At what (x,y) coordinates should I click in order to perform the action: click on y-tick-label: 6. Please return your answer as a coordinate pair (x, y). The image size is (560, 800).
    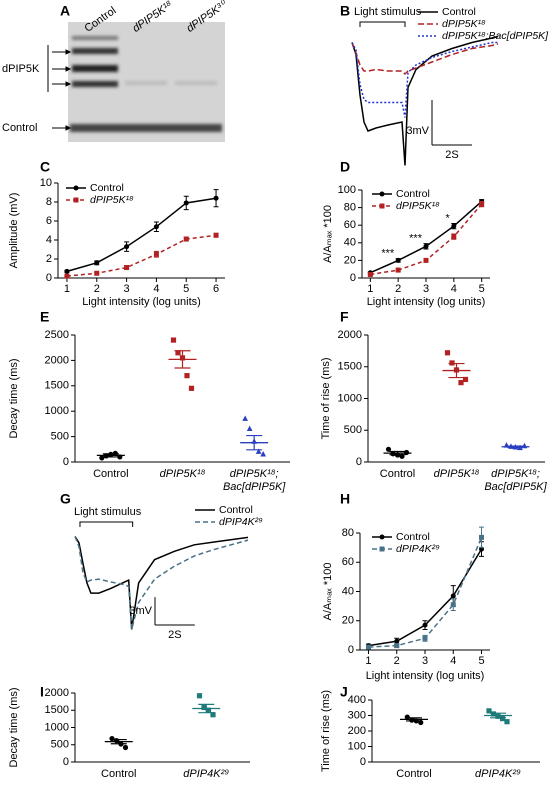
    Looking at the image, I should click on (49, 221).